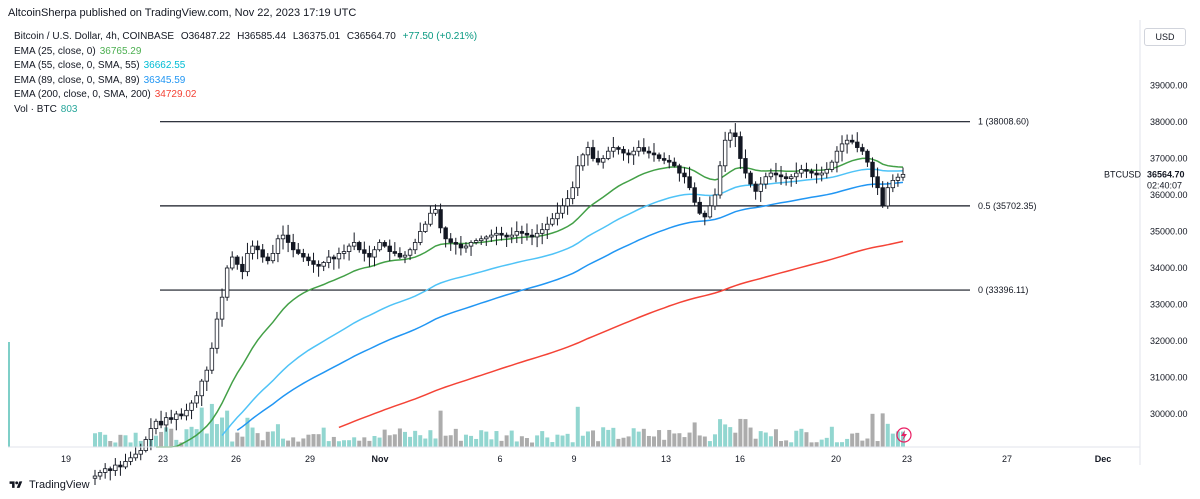  I want to click on legend-ema89: EMA (89, close, 0, SMA, 89) 36345.59, so click(247, 81).